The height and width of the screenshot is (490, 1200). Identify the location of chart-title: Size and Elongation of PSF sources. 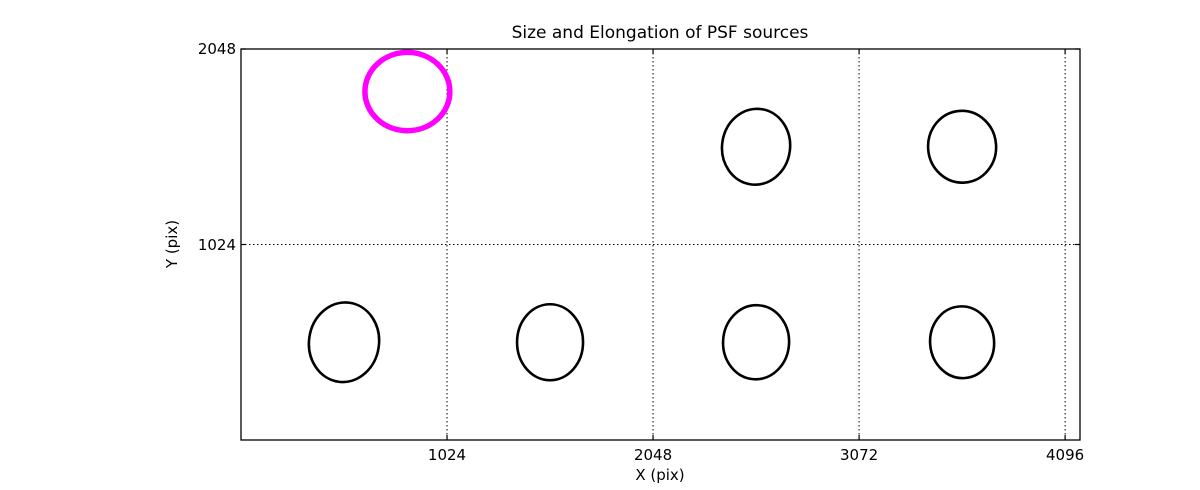
(660, 33).